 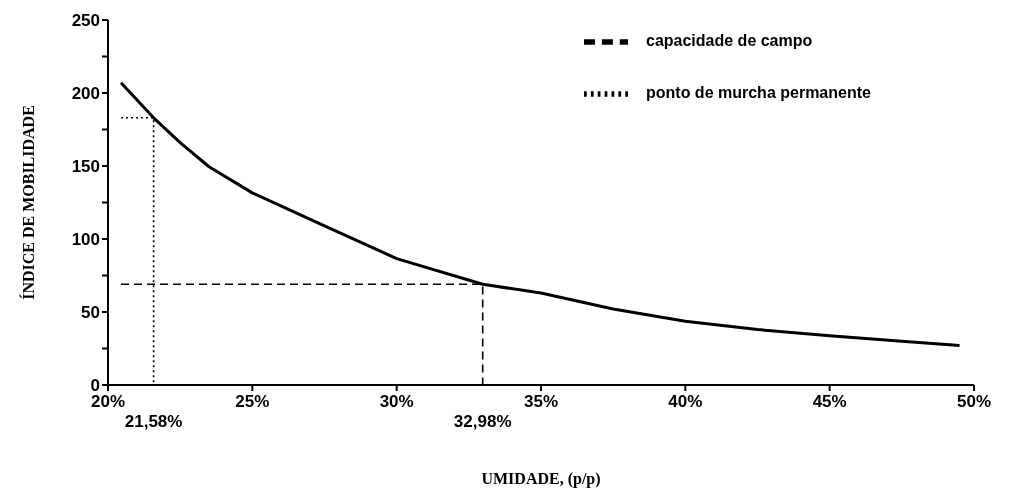 What do you see at coordinates (252, 402) in the screenshot?
I see `x-tick-label: 25%` at bounding box center [252, 402].